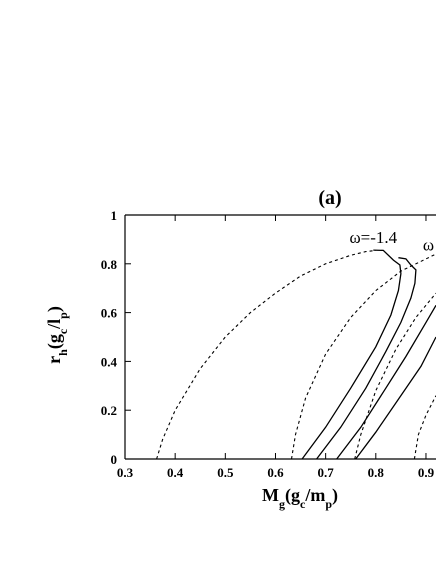 This screenshot has width=436, height=564. I want to click on y-axis-label-open: (g, so click(54, 341).